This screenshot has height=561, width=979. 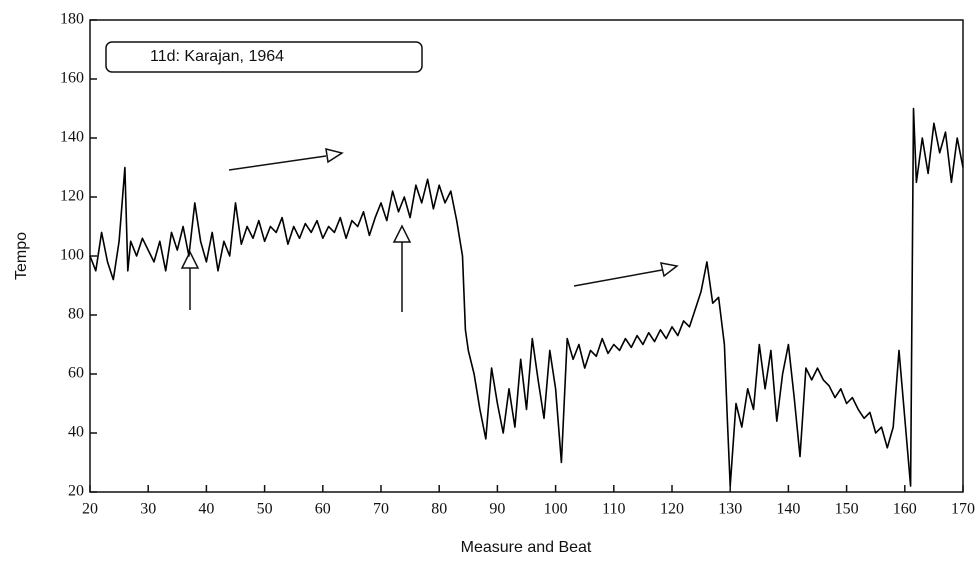 I want to click on x-tick-label: 100, so click(x=556, y=509).